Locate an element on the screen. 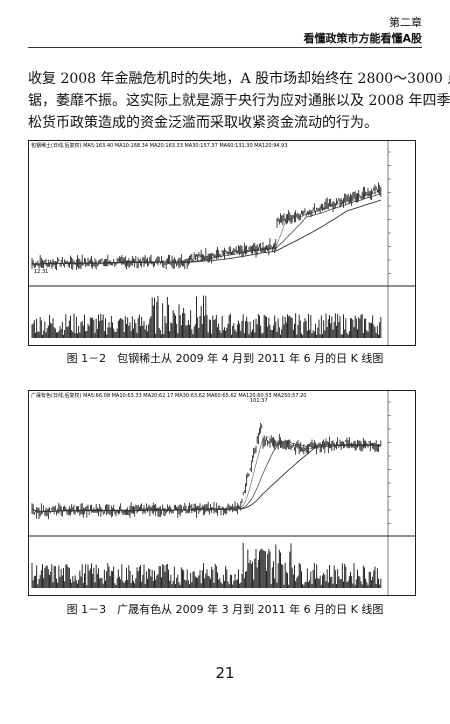  paragraph-line: 锯，萎靡不振。这实际上就是源于央行为应对通胀以及 2008 年四季度超宽 is located at coordinates (239, 101).